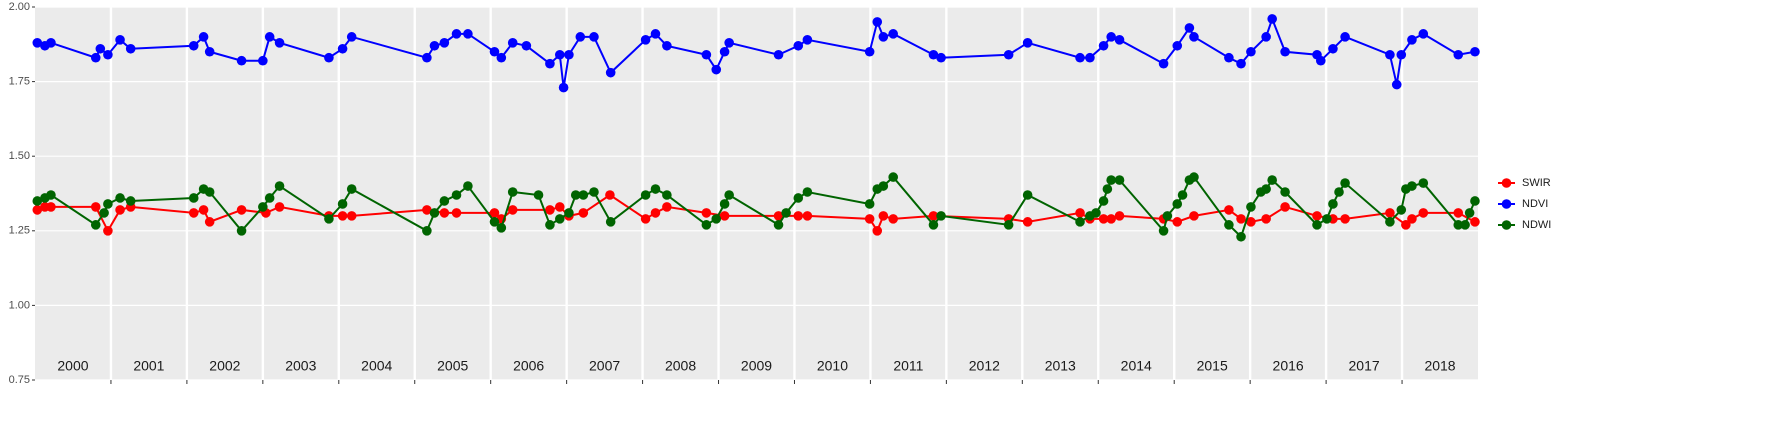 The width and height of the screenshot is (1773, 447). I want to click on series-line, so click(756, 213).